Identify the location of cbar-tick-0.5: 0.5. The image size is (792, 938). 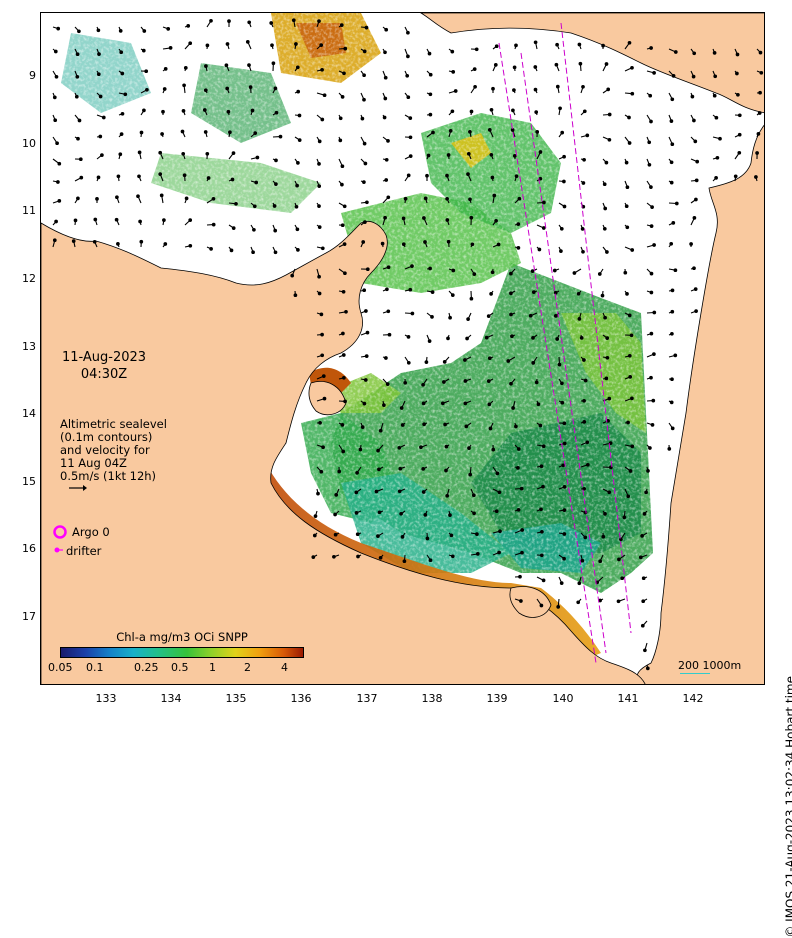
(180, 667).